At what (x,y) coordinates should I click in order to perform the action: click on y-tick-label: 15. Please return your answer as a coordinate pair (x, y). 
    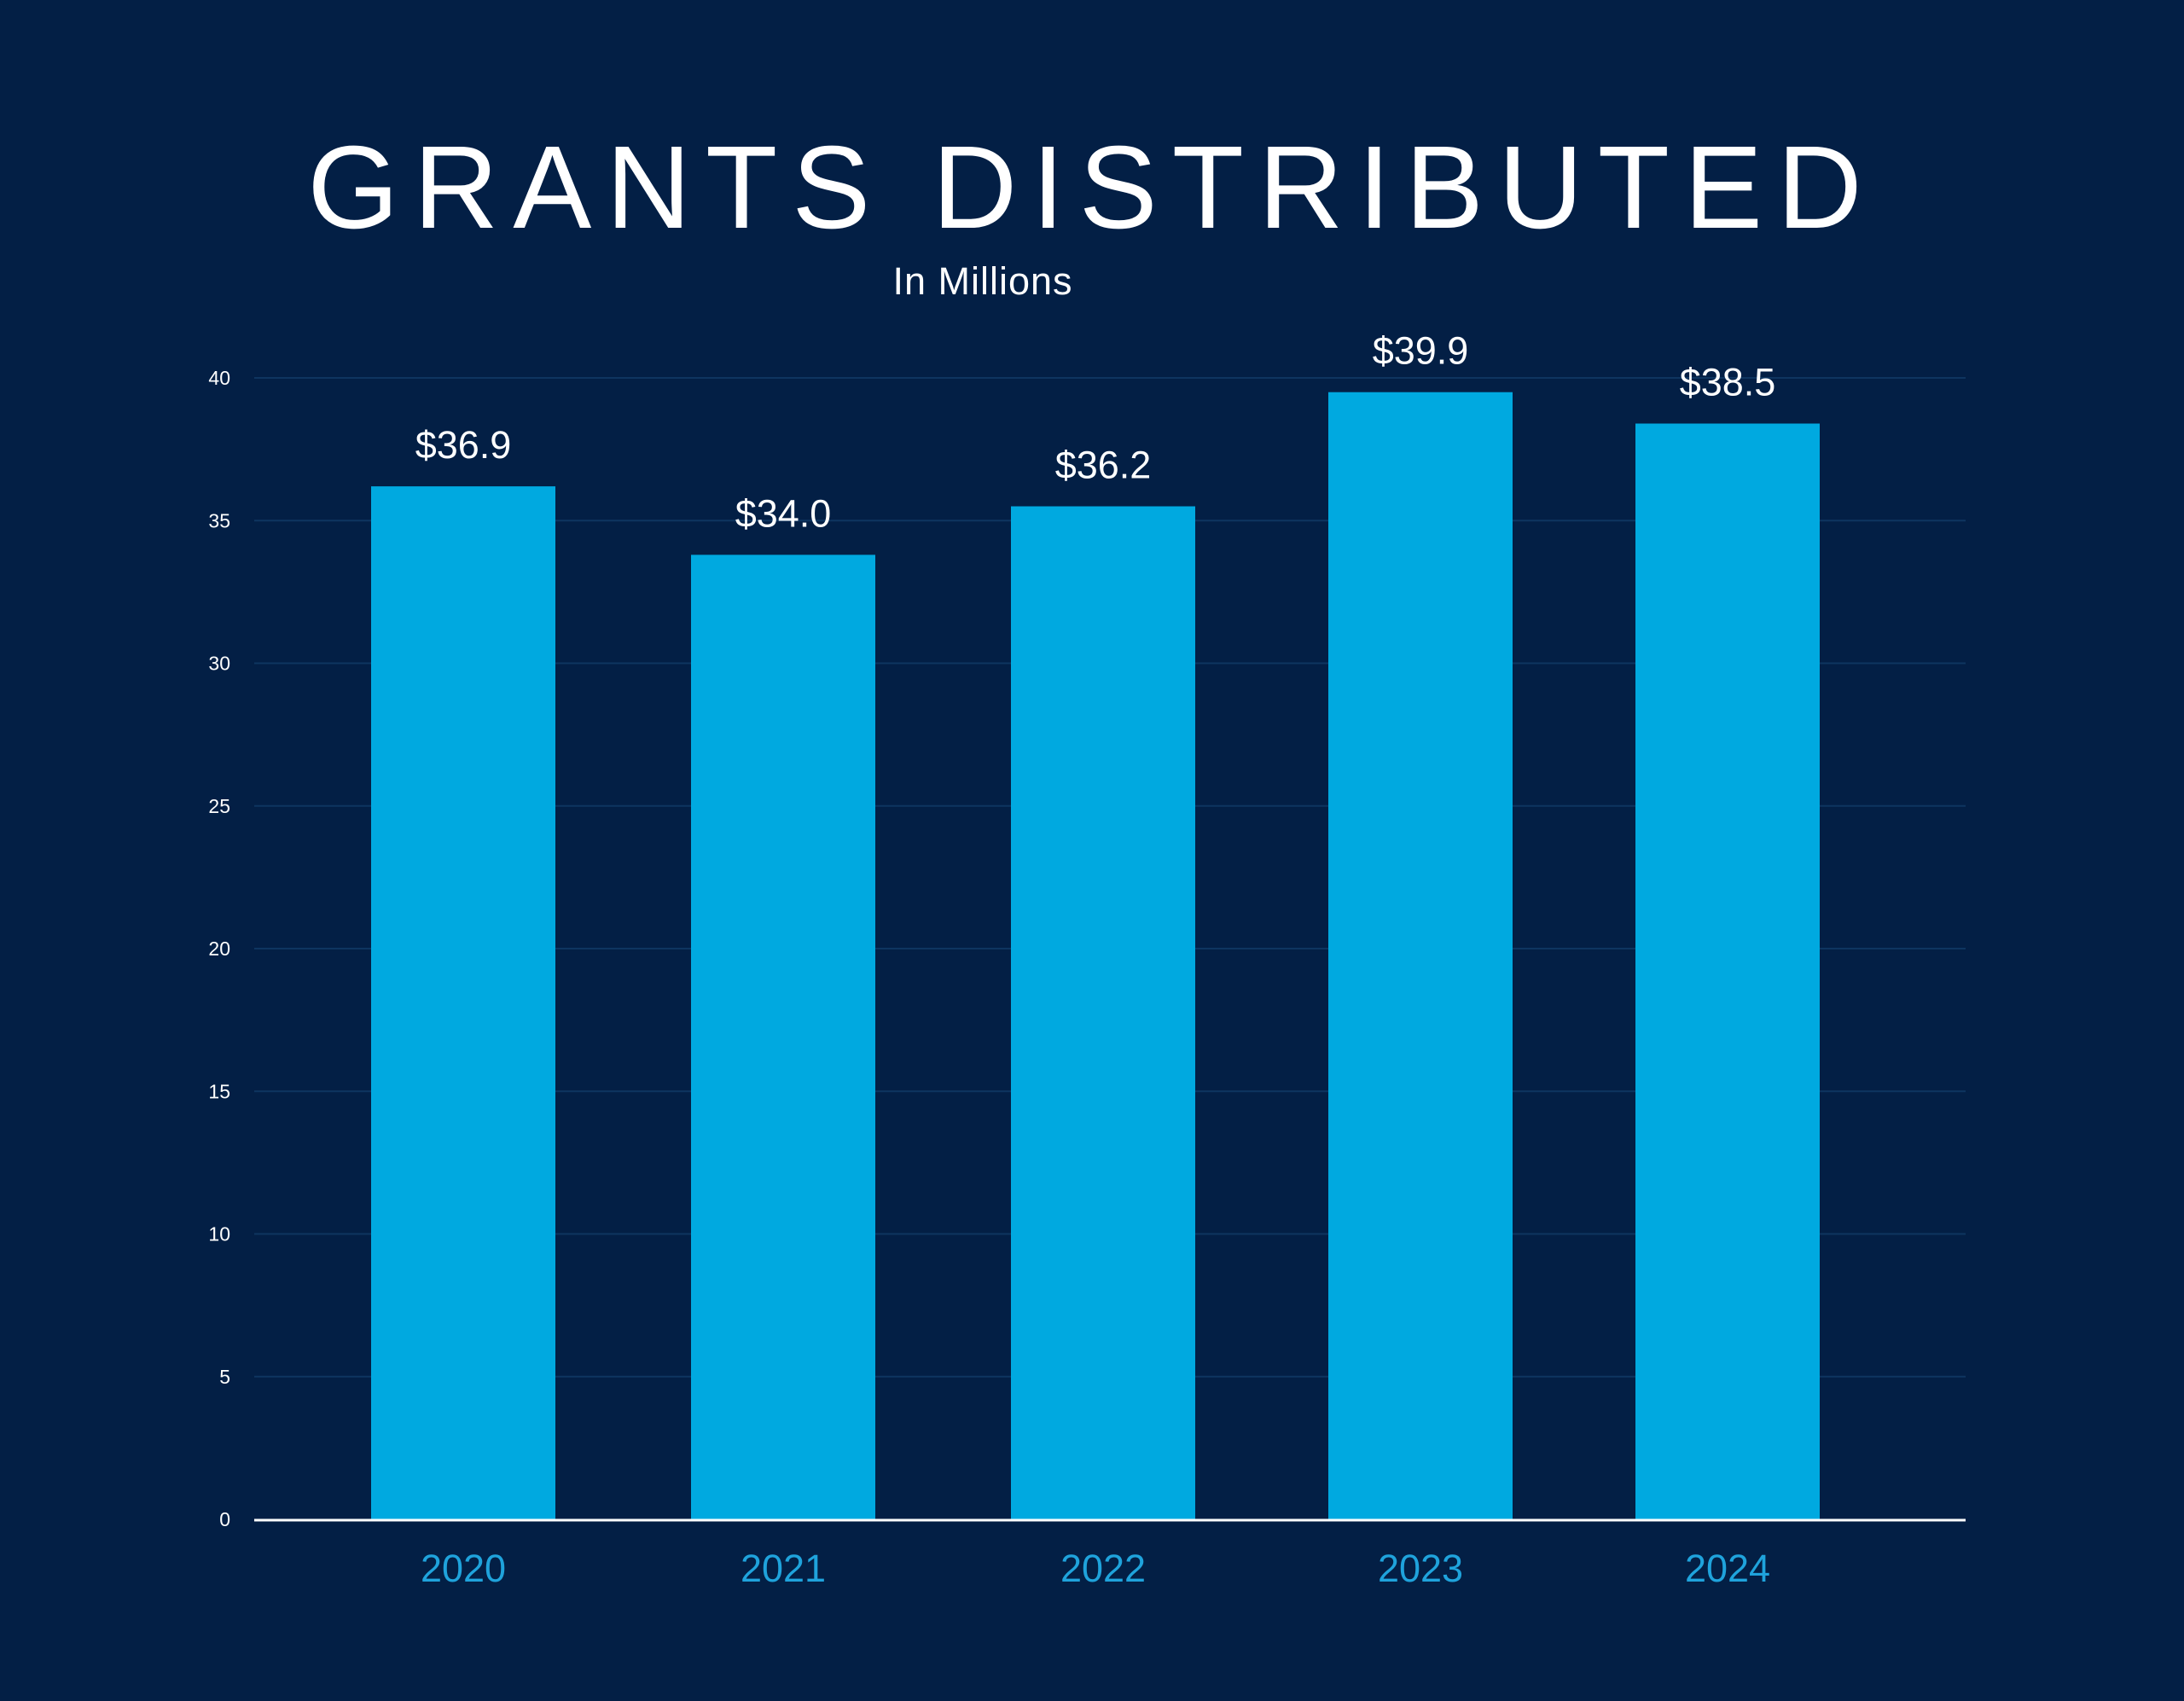
    Looking at the image, I should click on (219, 1091).